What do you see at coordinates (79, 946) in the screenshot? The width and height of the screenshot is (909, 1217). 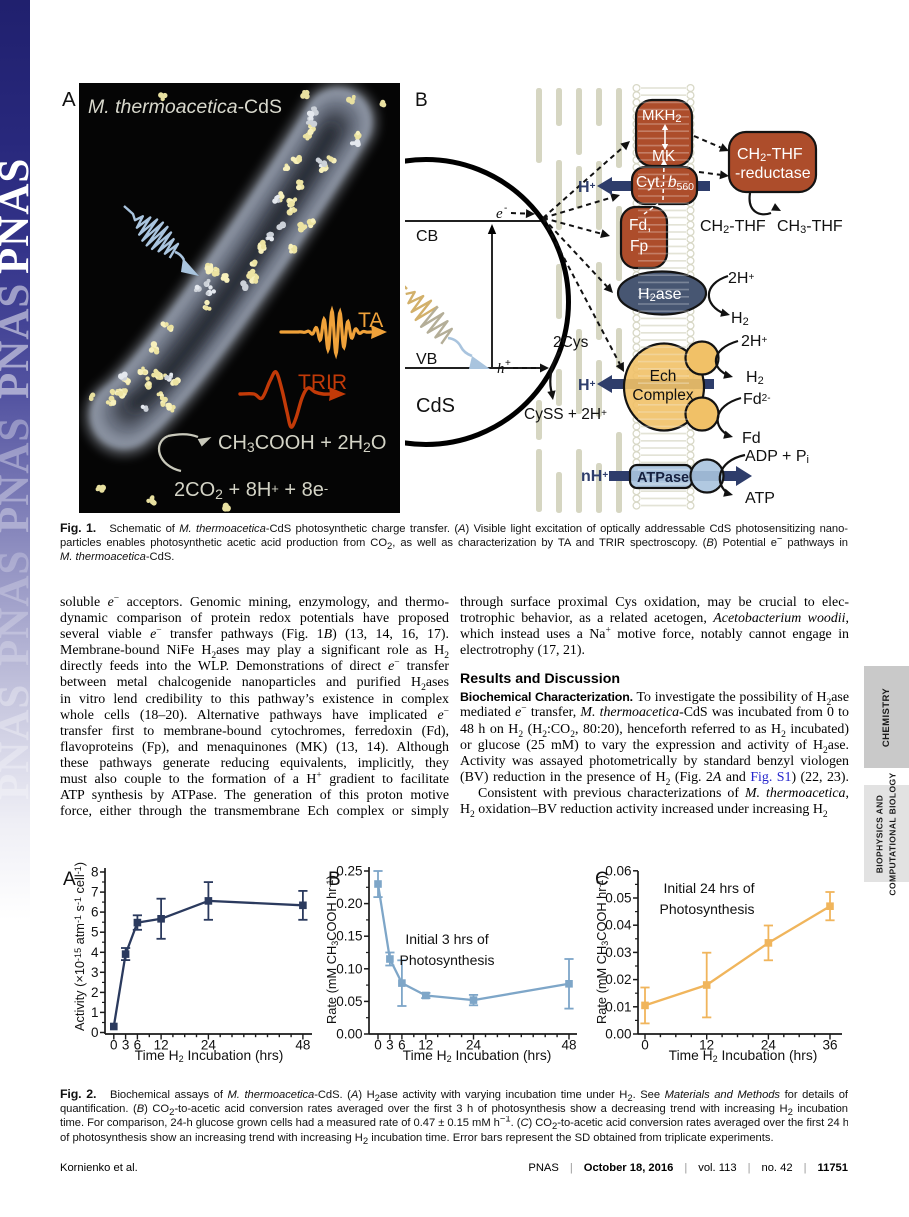 I see `svg-text:Activity (×10-15 atm-1 s-1 cel: Activity (×10-15 atm-1 s-1 cell-1)` at bounding box center [79, 946].